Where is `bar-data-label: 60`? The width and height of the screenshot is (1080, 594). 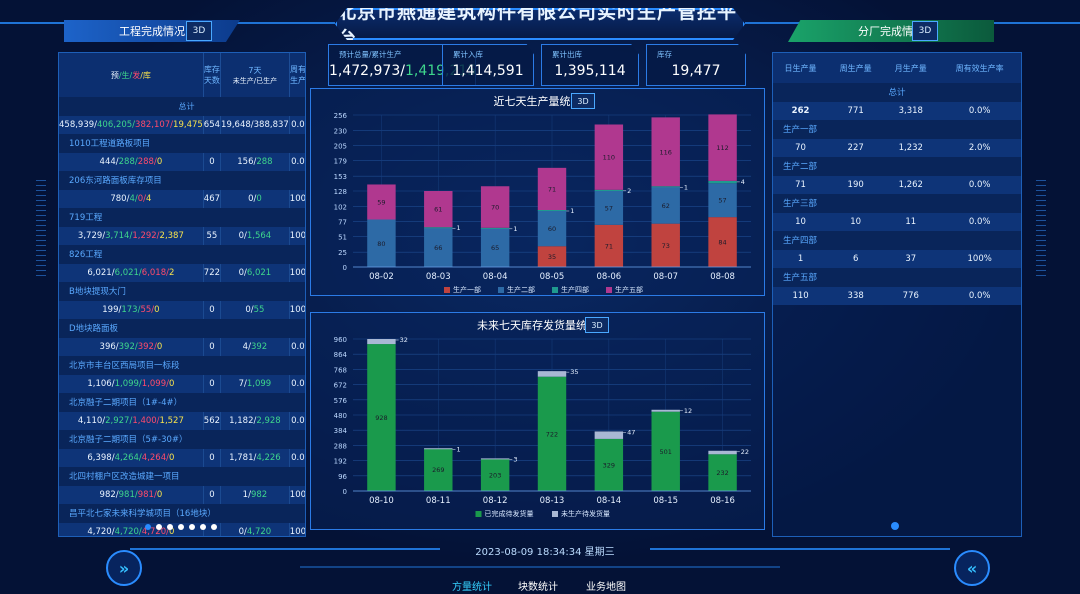
bar-data-label: 60 is located at coordinates (552, 229).